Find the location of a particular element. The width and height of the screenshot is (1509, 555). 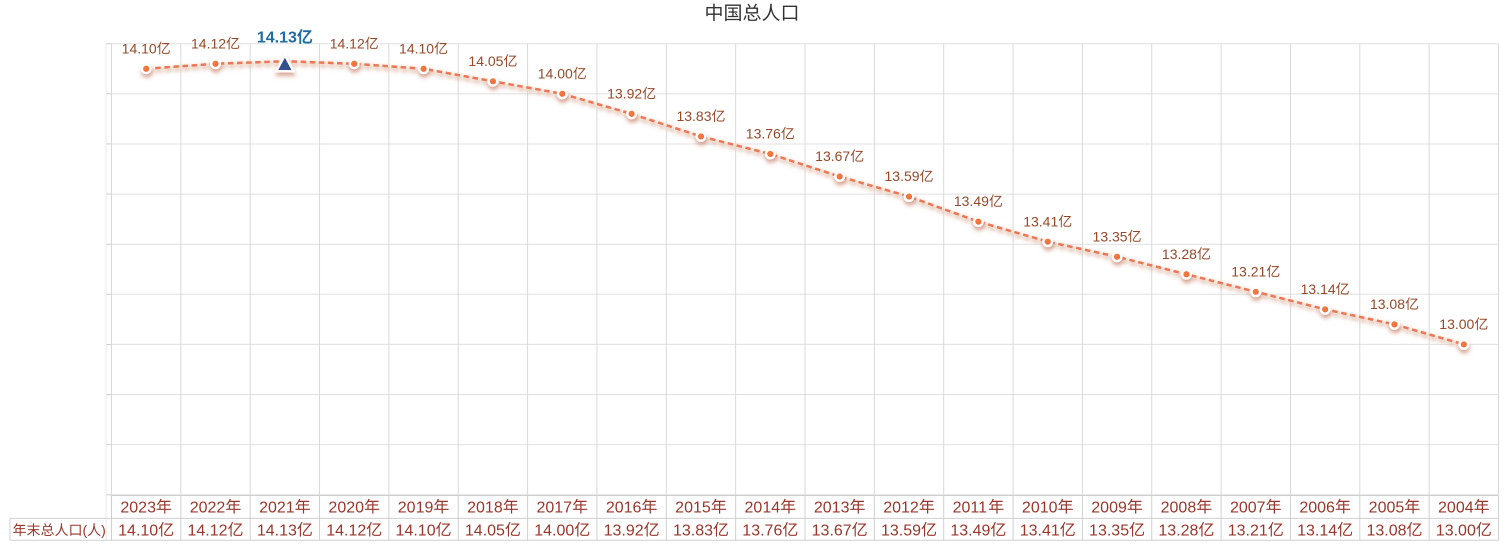

svg-text: 2021 is located at coordinates (277, 507).